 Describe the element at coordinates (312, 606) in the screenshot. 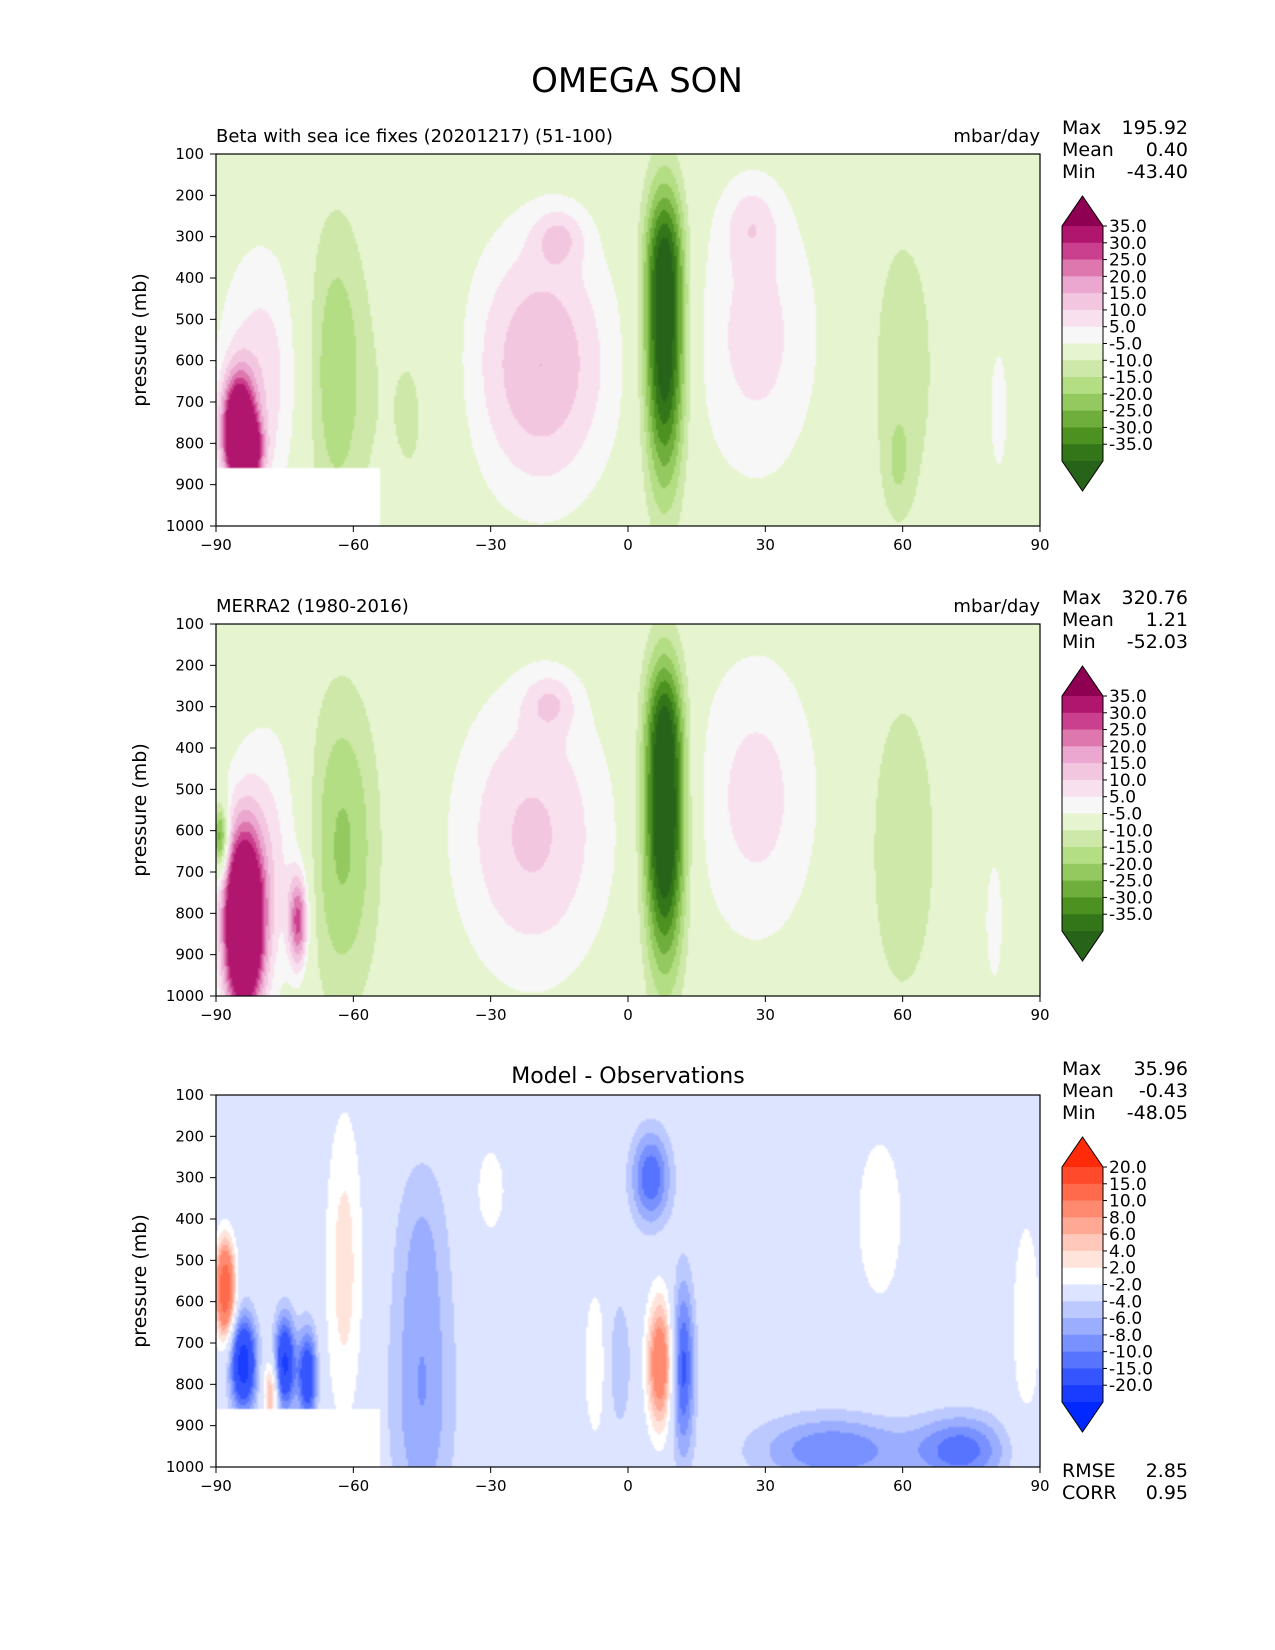

I see `panel-title-left: MERRA2 (1980-2016)` at that location.